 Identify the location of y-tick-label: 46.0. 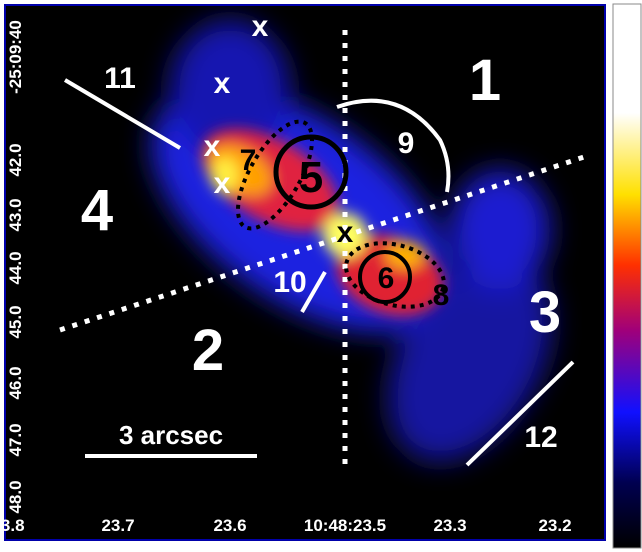
(15, 382).